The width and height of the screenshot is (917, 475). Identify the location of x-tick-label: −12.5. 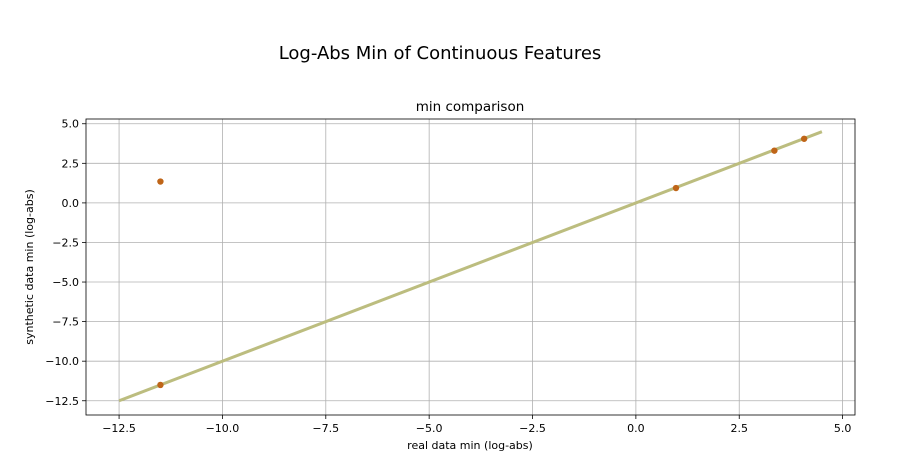
(119, 428).